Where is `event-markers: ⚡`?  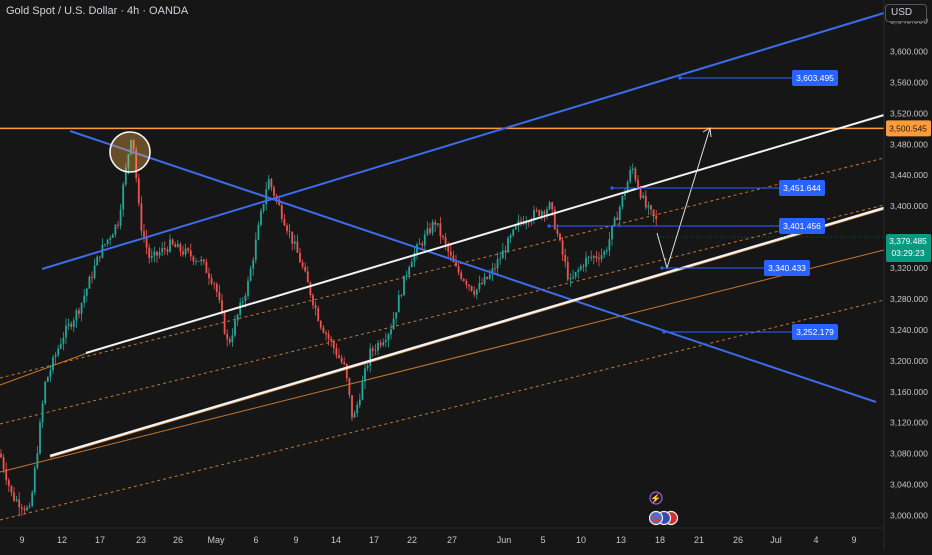
event-markers: ⚡ is located at coordinates (663, 508).